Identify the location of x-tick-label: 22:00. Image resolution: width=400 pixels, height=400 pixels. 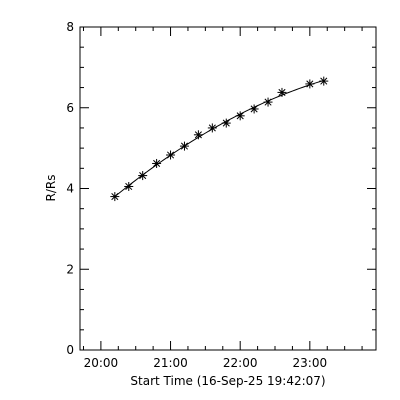
(240, 363).